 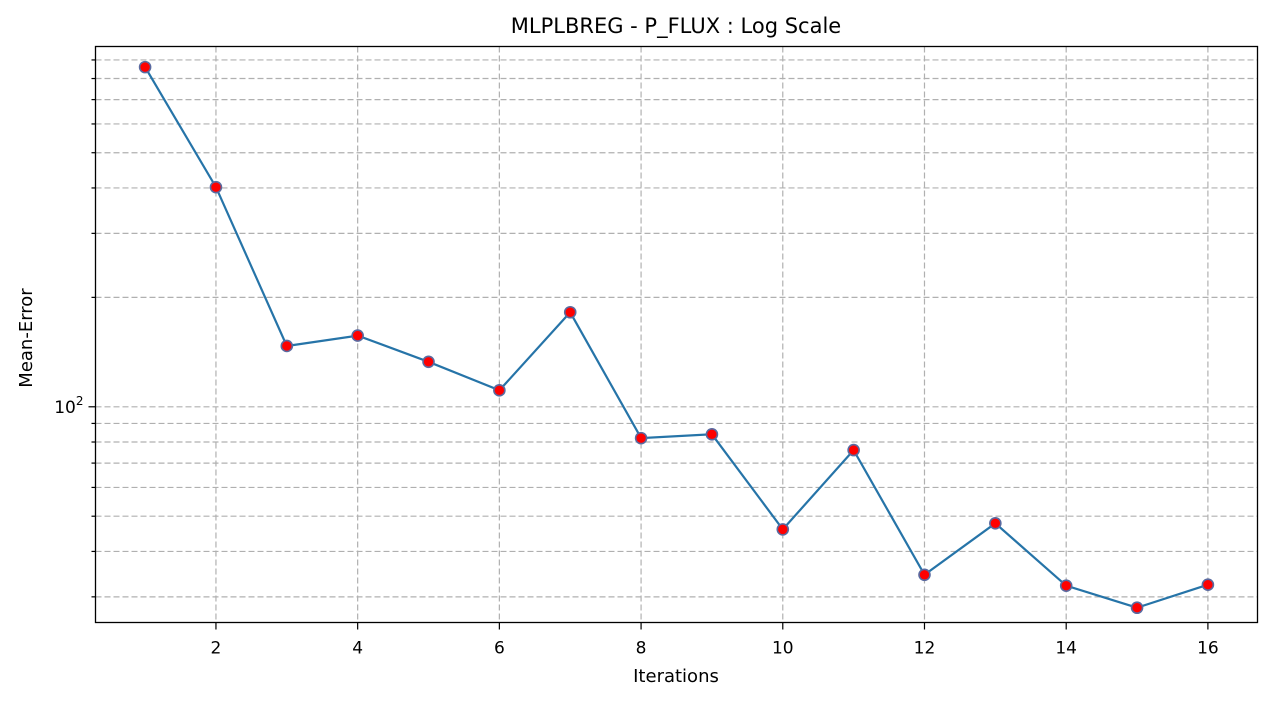 I want to click on y-tick-label: 102, so click(x=68, y=406).